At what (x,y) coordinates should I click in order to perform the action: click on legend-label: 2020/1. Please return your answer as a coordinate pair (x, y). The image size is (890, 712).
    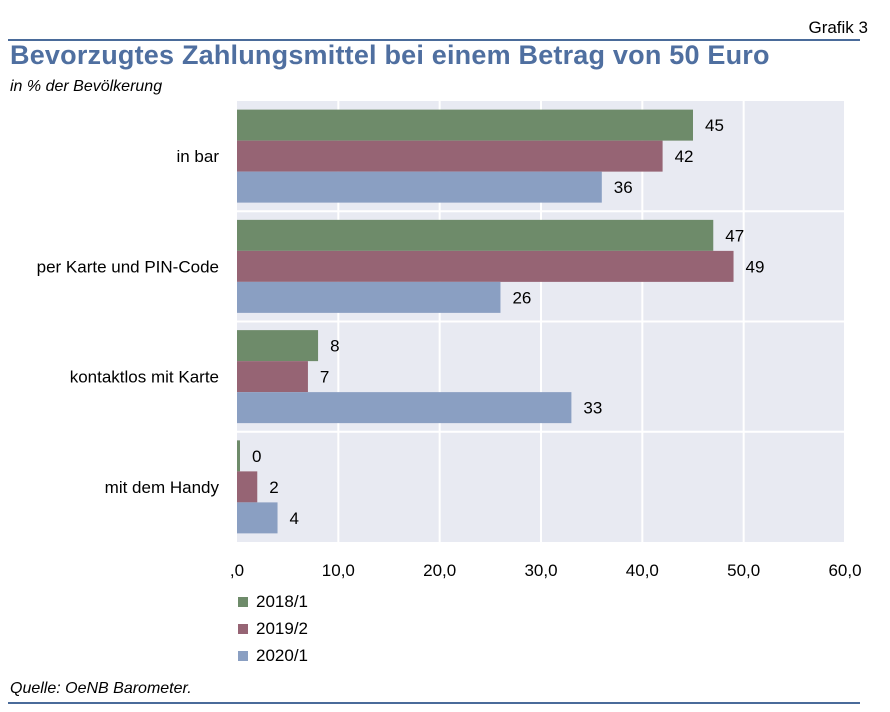
    Looking at the image, I should click on (282, 655).